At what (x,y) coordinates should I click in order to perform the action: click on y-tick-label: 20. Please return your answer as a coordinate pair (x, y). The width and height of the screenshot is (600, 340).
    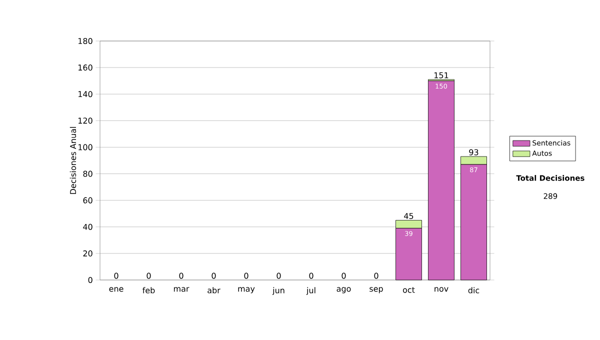
    Looking at the image, I should click on (87, 253).